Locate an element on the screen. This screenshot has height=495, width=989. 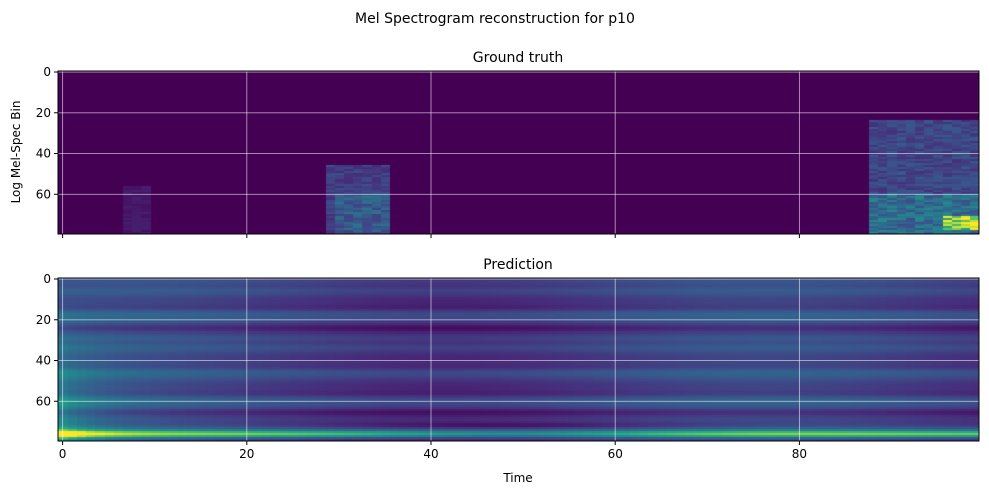
figure-suptitle: Mel Spectrogram reconstruction for p10 is located at coordinates (495, 19).